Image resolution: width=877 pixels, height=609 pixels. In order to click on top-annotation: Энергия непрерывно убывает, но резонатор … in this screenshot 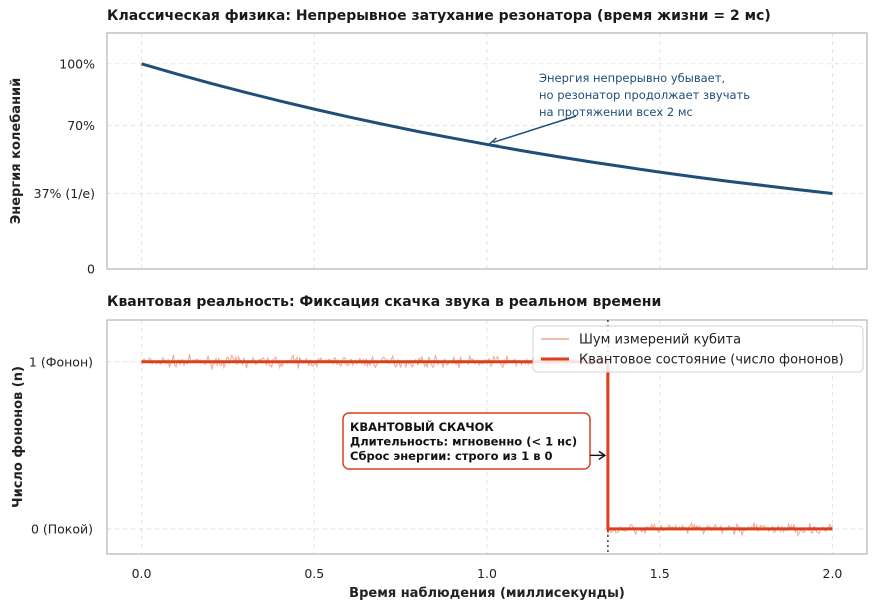, I will do `click(618, 109)`.